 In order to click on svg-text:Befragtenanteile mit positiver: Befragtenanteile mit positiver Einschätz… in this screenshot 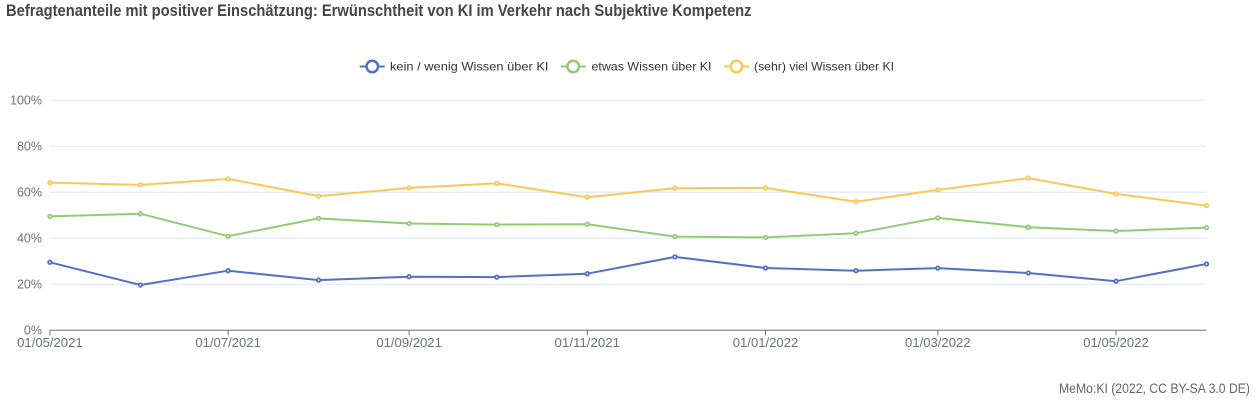, I will do `click(379, 11)`.